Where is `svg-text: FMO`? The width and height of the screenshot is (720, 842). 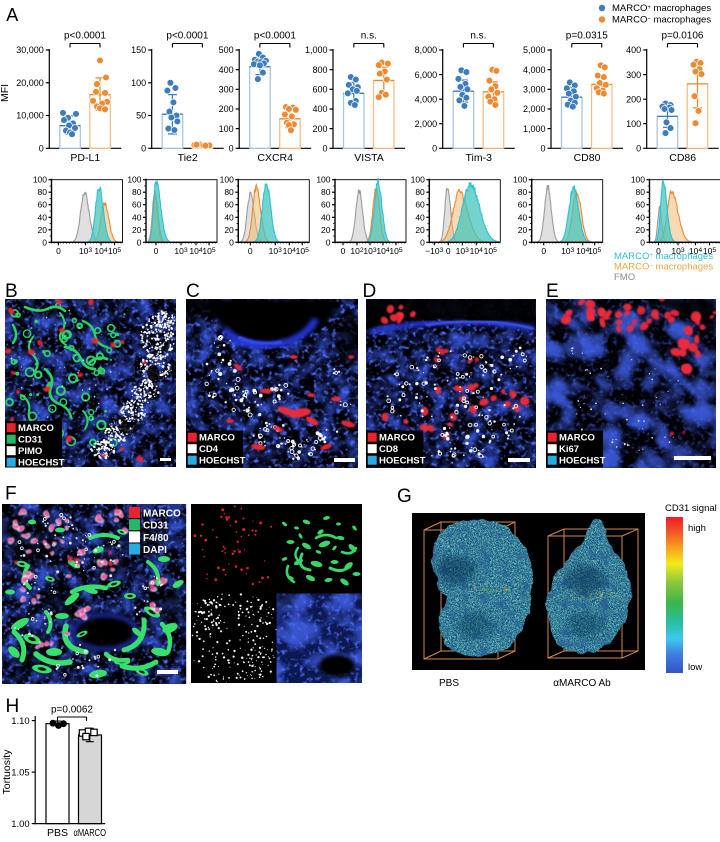 svg-text: FMO is located at coordinates (624, 277).